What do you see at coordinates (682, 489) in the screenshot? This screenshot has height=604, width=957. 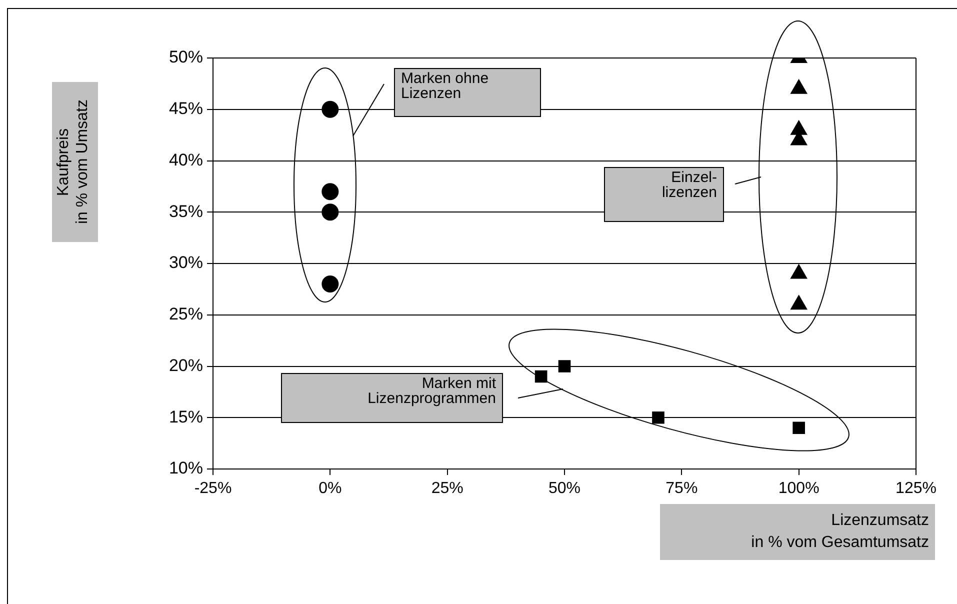 I see `x-tick-label: 75%` at bounding box center [682, 489].